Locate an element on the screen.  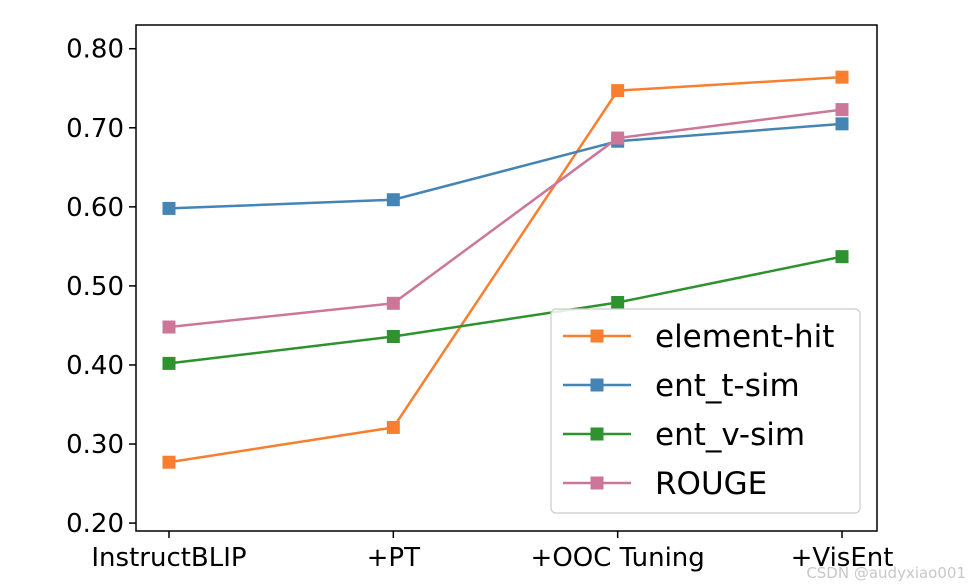
legend-box is located at coordinates (705, 411).